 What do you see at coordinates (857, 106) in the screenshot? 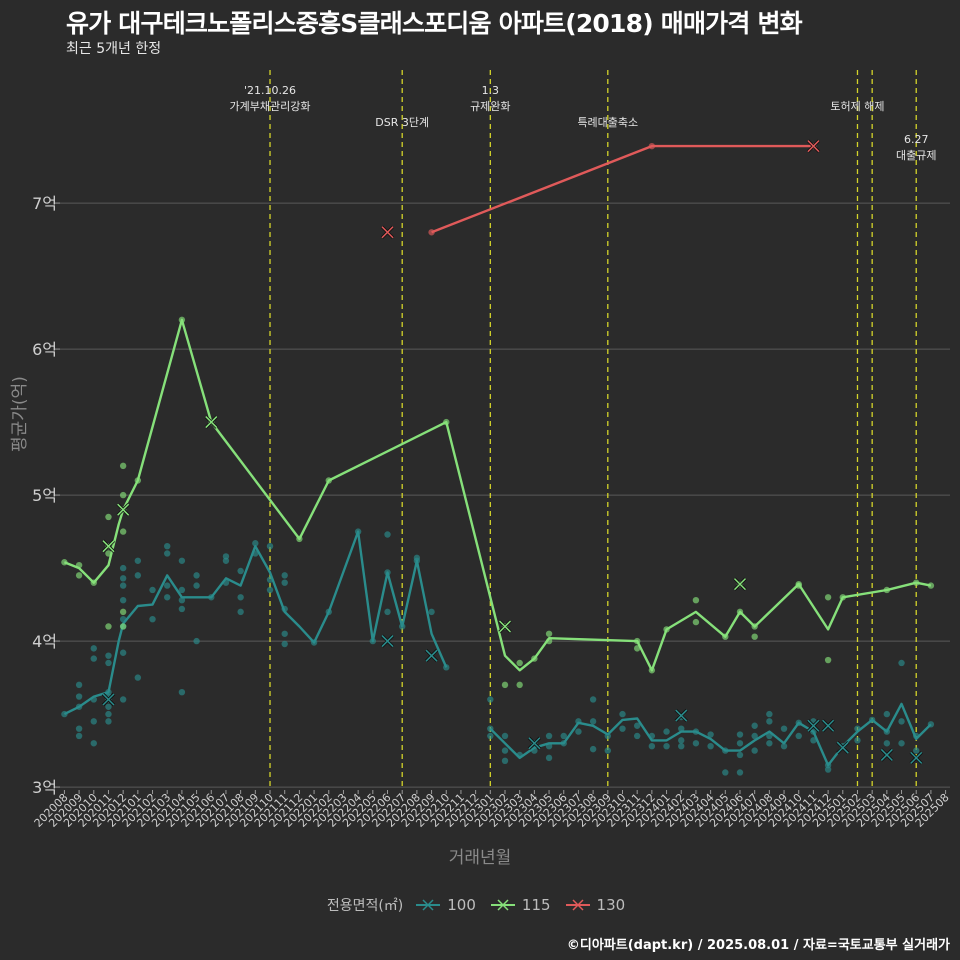
I see `event-label: 토허제 해제` at bounding box center [857, 106].